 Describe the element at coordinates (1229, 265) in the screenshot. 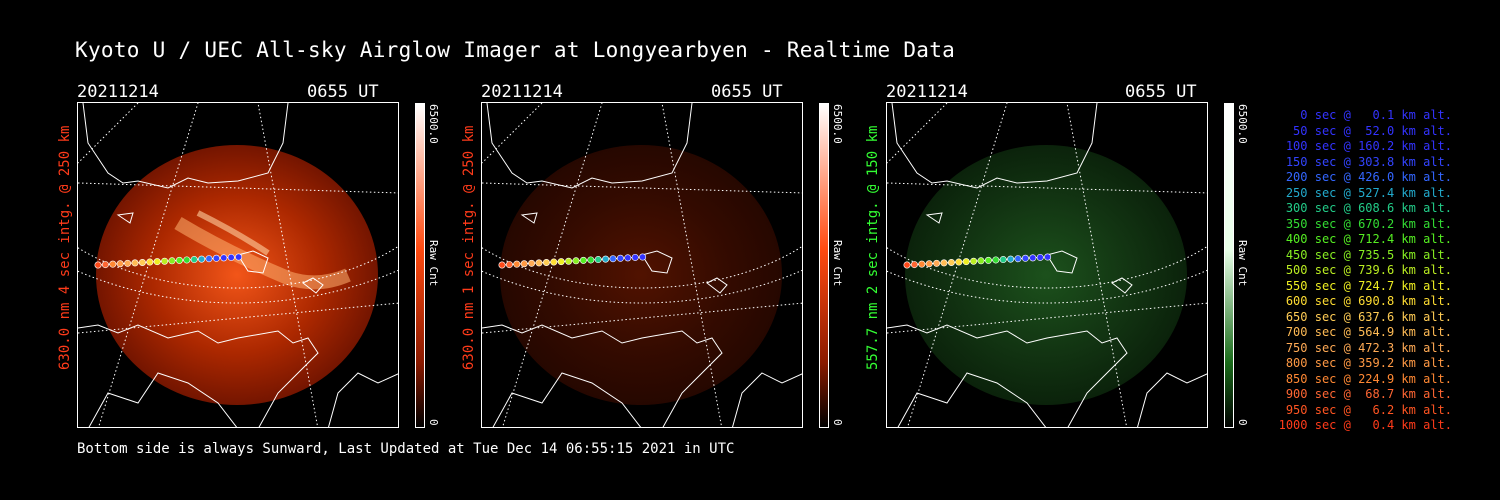

I see `panel-3-colorbar` at that location.